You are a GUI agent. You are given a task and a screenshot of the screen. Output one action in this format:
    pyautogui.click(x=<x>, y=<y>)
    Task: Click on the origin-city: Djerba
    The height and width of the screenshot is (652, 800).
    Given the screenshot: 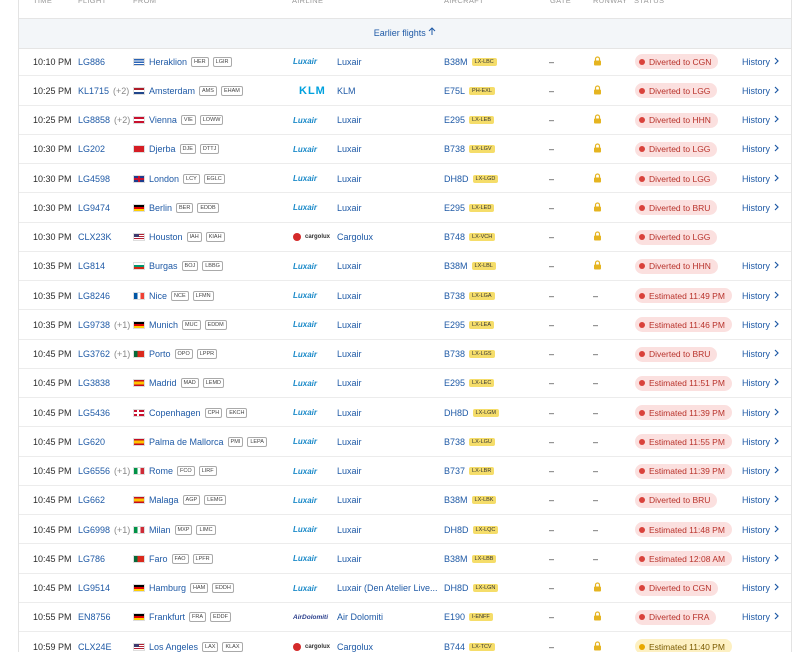 What is the action you would take?
    pyautogui.click(x=162, y=149)
    